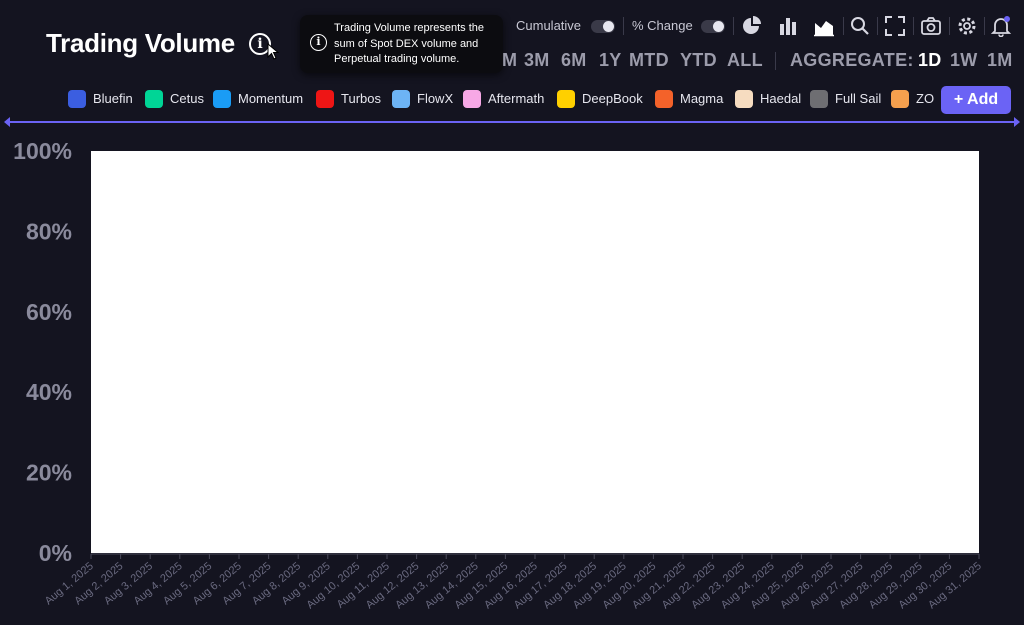 Image resolution: width=1024 pixels, height=625 pixels. What do you see at coordinates (603, 26) in the screenshot?
I see `cumulative-toggle` at bounding box center [603, 26].